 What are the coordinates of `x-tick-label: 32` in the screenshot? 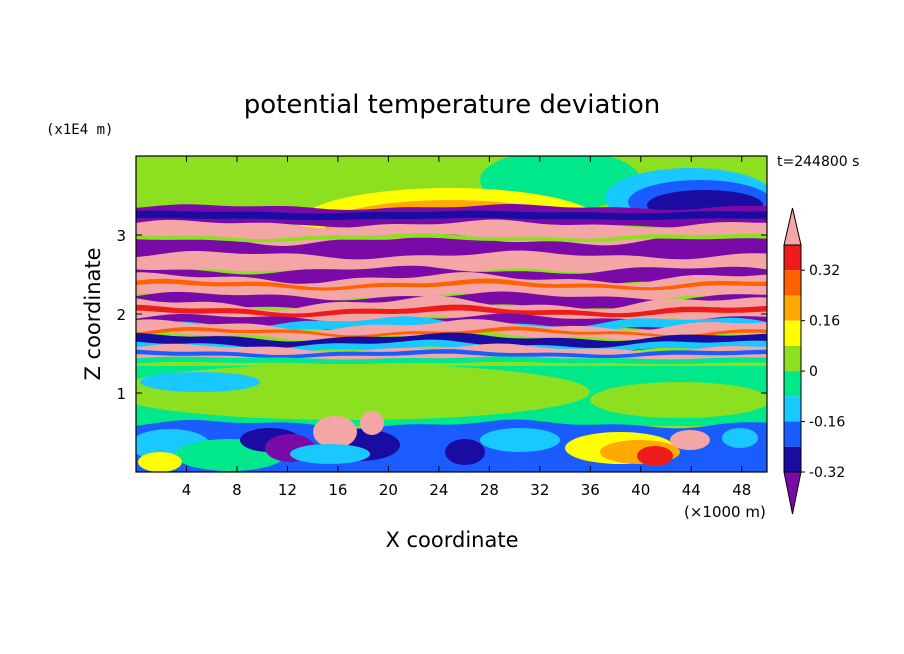 It's located at (539, 490).